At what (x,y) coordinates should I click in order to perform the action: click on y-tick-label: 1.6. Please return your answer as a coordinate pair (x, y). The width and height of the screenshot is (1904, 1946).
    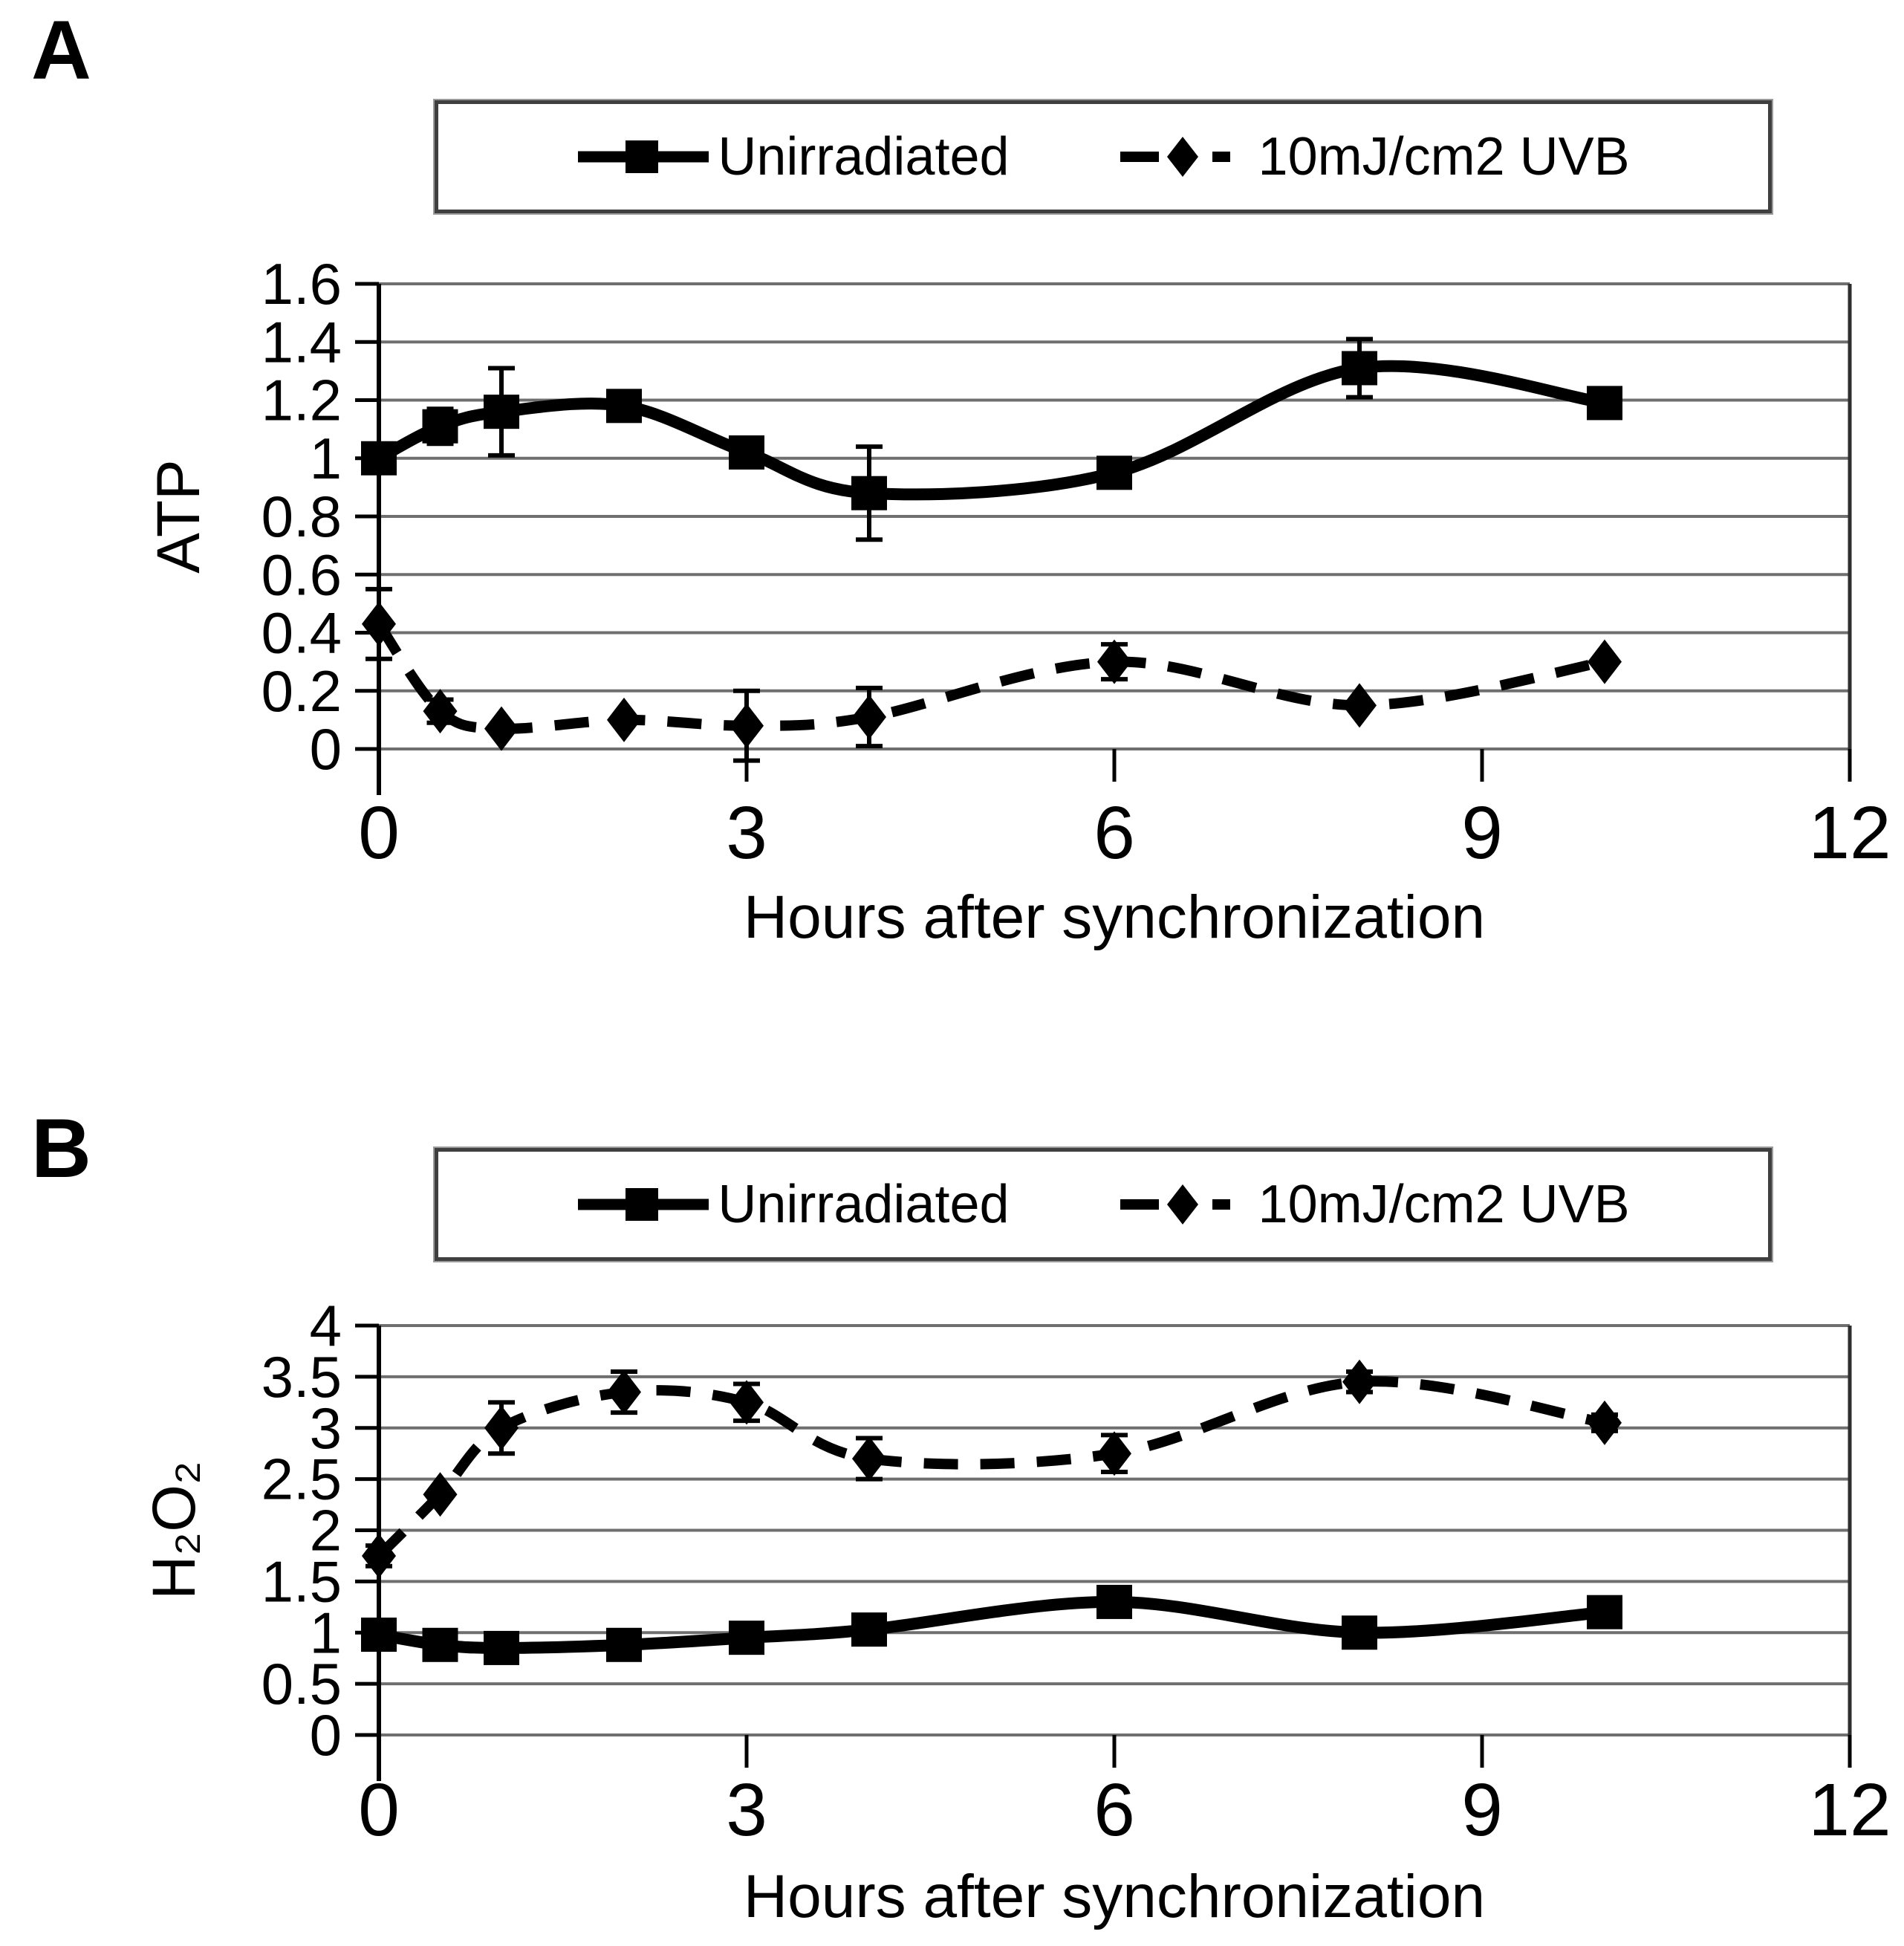
    Looking at the image, I should click on (301, 284).